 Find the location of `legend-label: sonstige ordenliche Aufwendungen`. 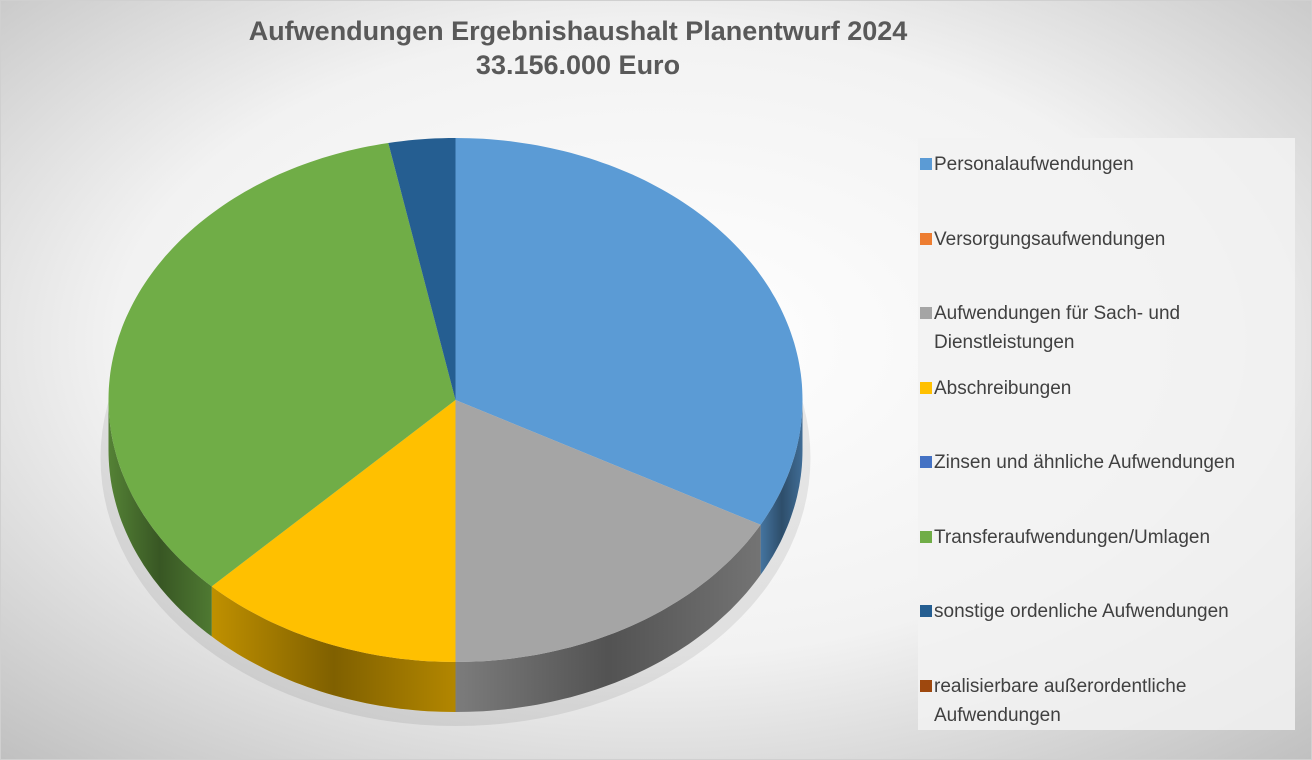

legend-label: sonstige ordenliche Aufwendungen is located at coordinates (1081, 611).